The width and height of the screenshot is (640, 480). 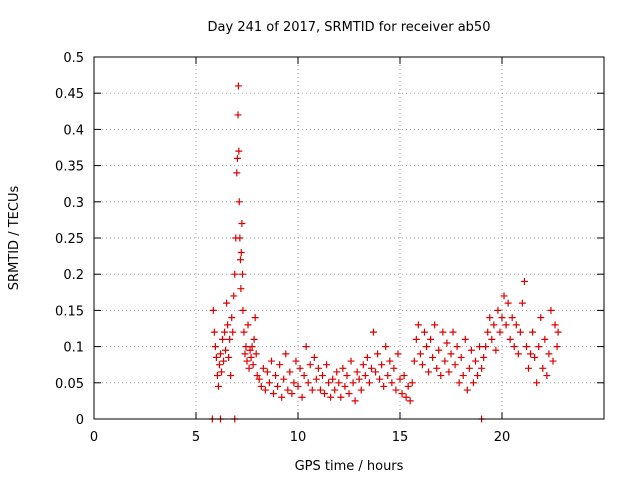 I want to click on x-axis-label: GPS time / hours, so click(x=349, y=466).